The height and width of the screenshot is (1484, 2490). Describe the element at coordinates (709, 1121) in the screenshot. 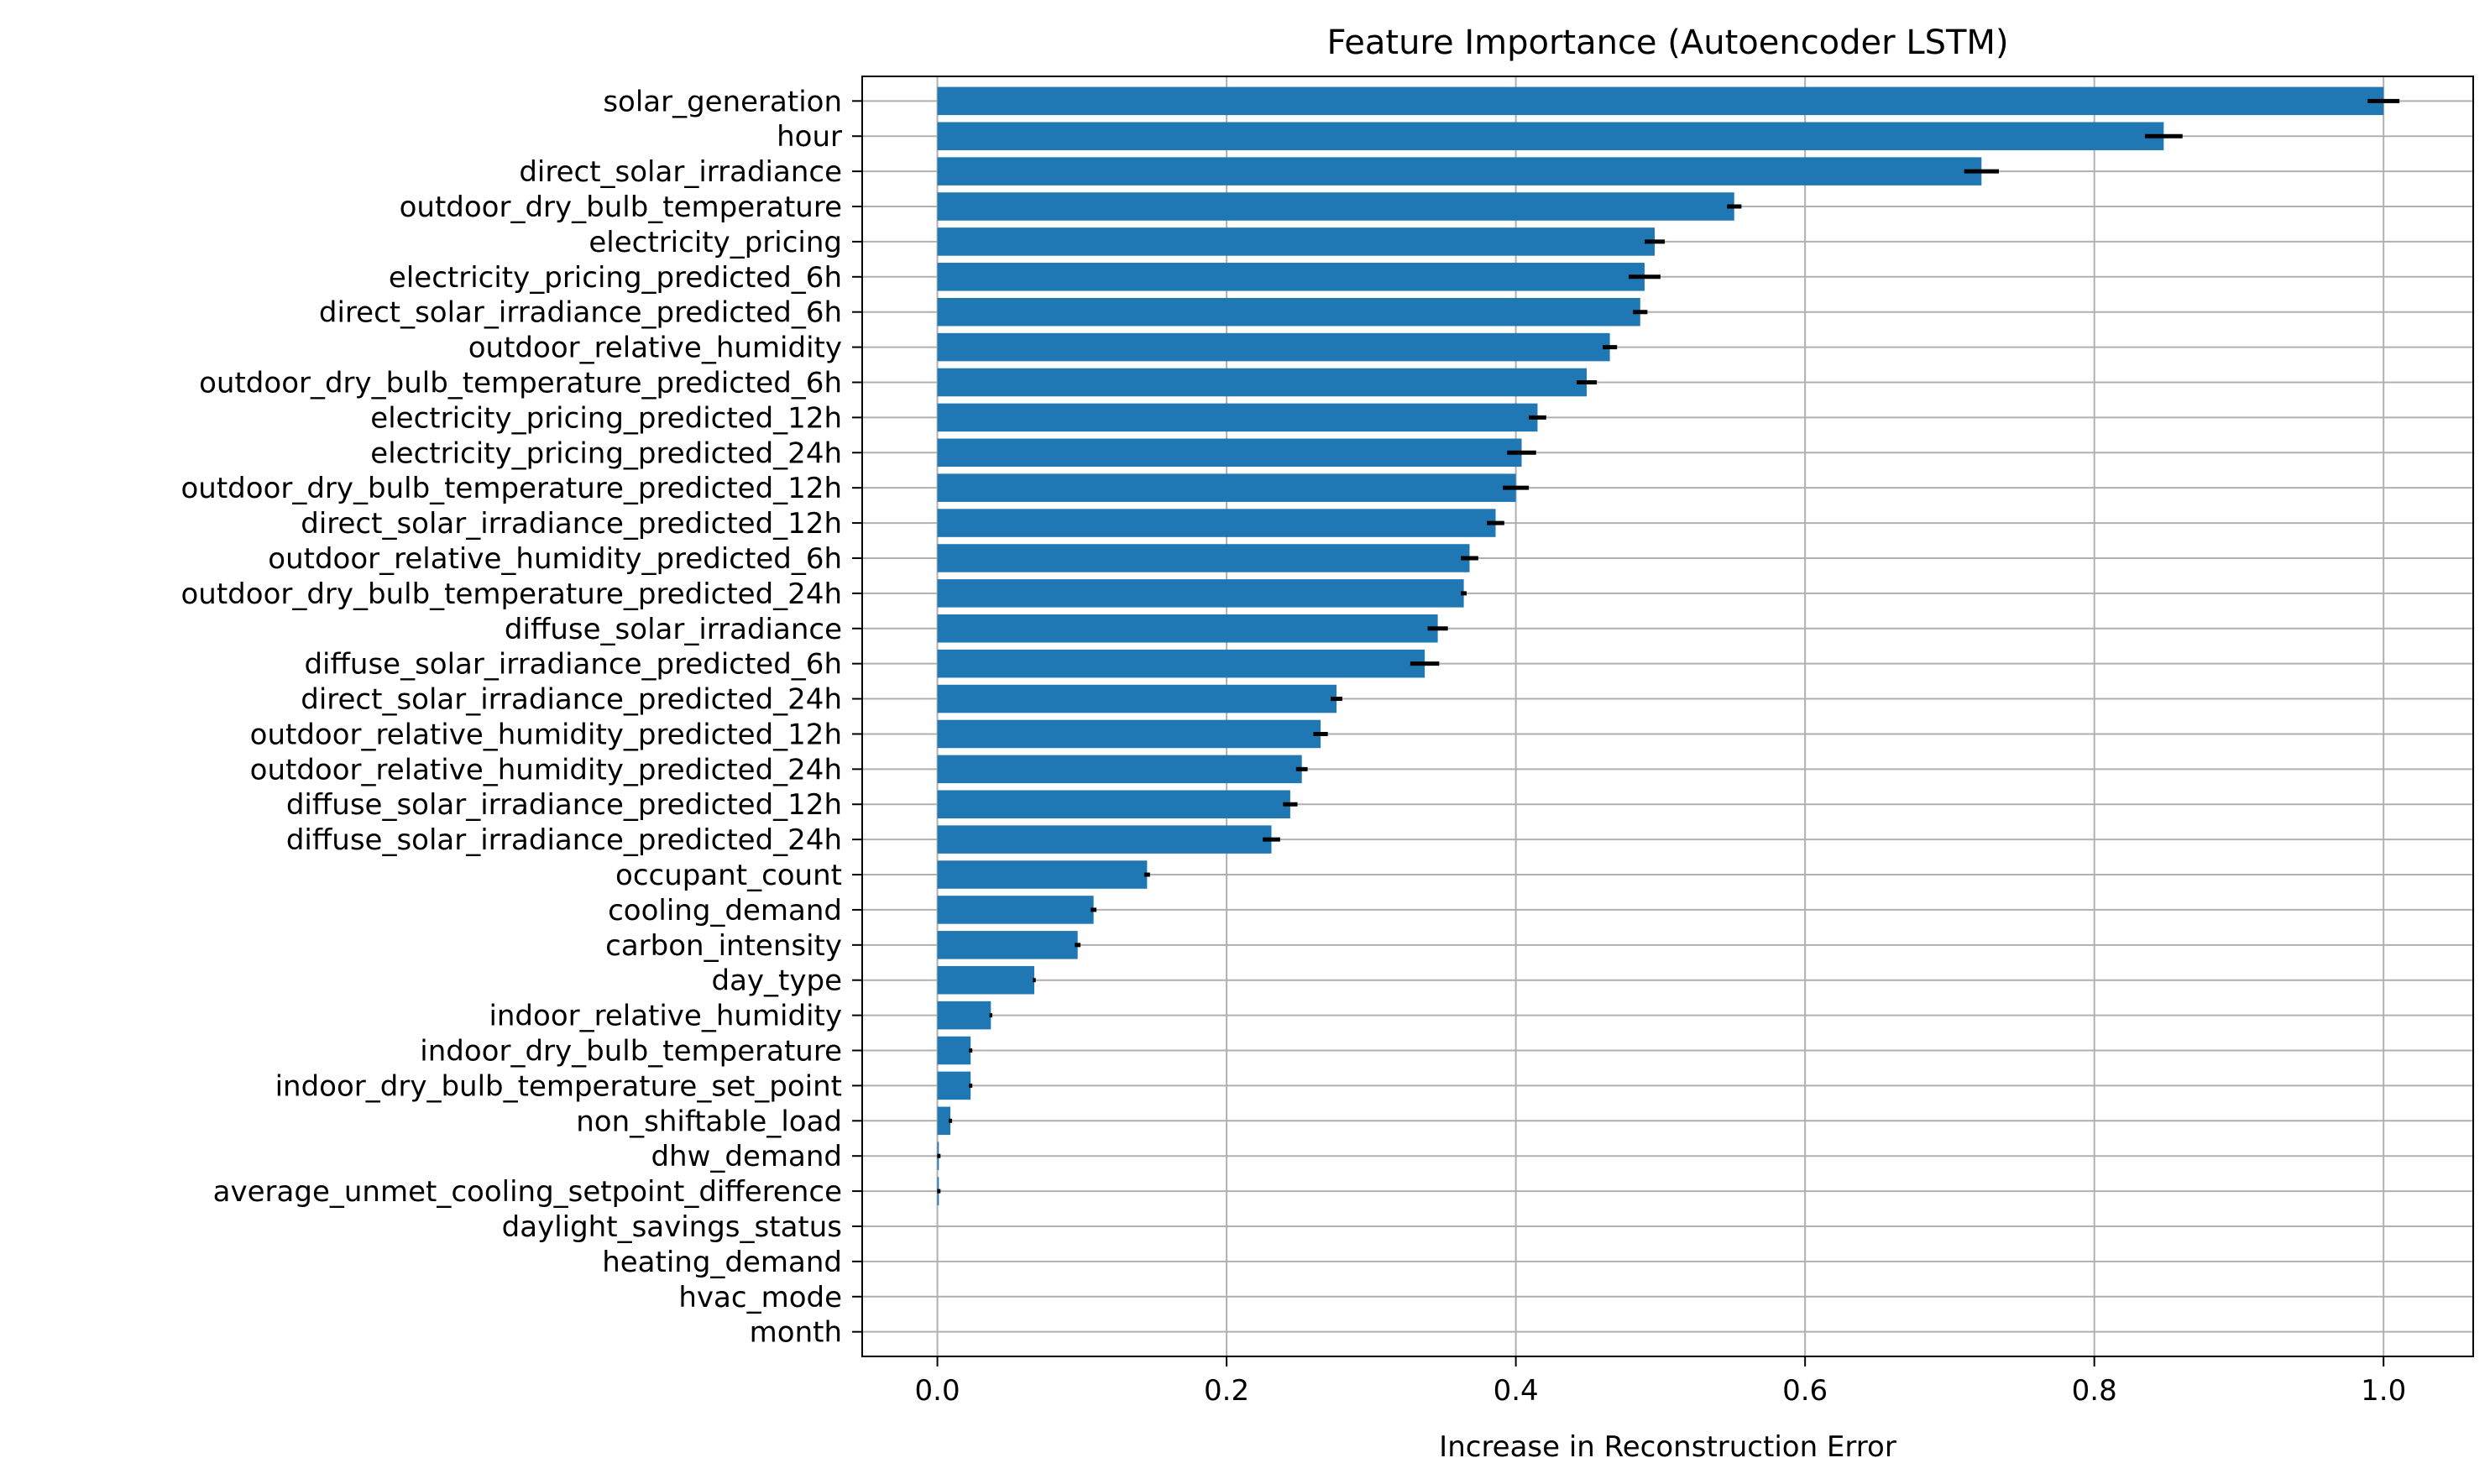

I see `y-tick-label: non_shiftable_load` at that location.